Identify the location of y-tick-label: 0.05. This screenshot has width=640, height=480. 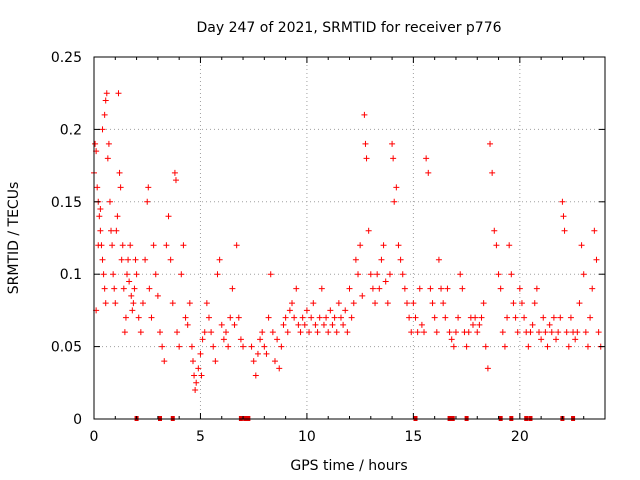
(66, 348).